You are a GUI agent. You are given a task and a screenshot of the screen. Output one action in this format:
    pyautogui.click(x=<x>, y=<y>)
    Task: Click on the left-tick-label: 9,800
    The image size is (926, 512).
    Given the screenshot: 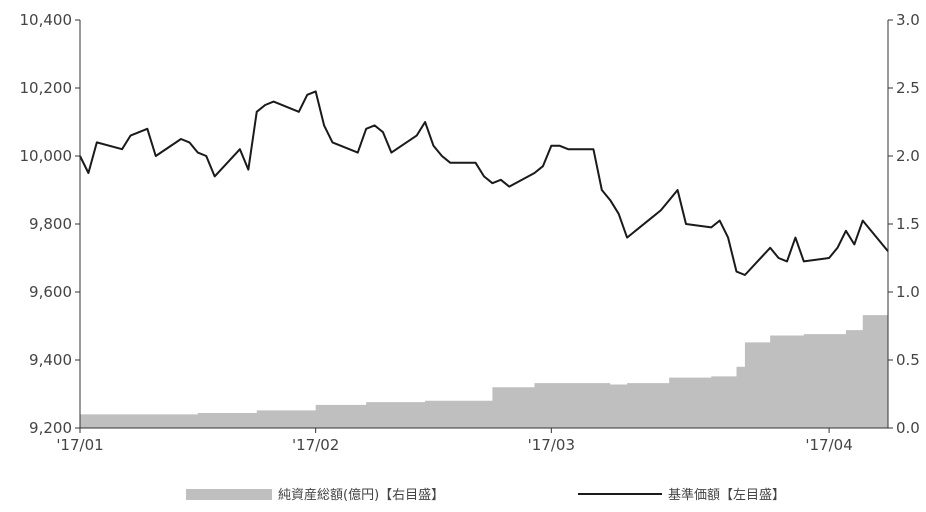 What is the action you would take?
    pyautogui.click(x=50, y=224)
    